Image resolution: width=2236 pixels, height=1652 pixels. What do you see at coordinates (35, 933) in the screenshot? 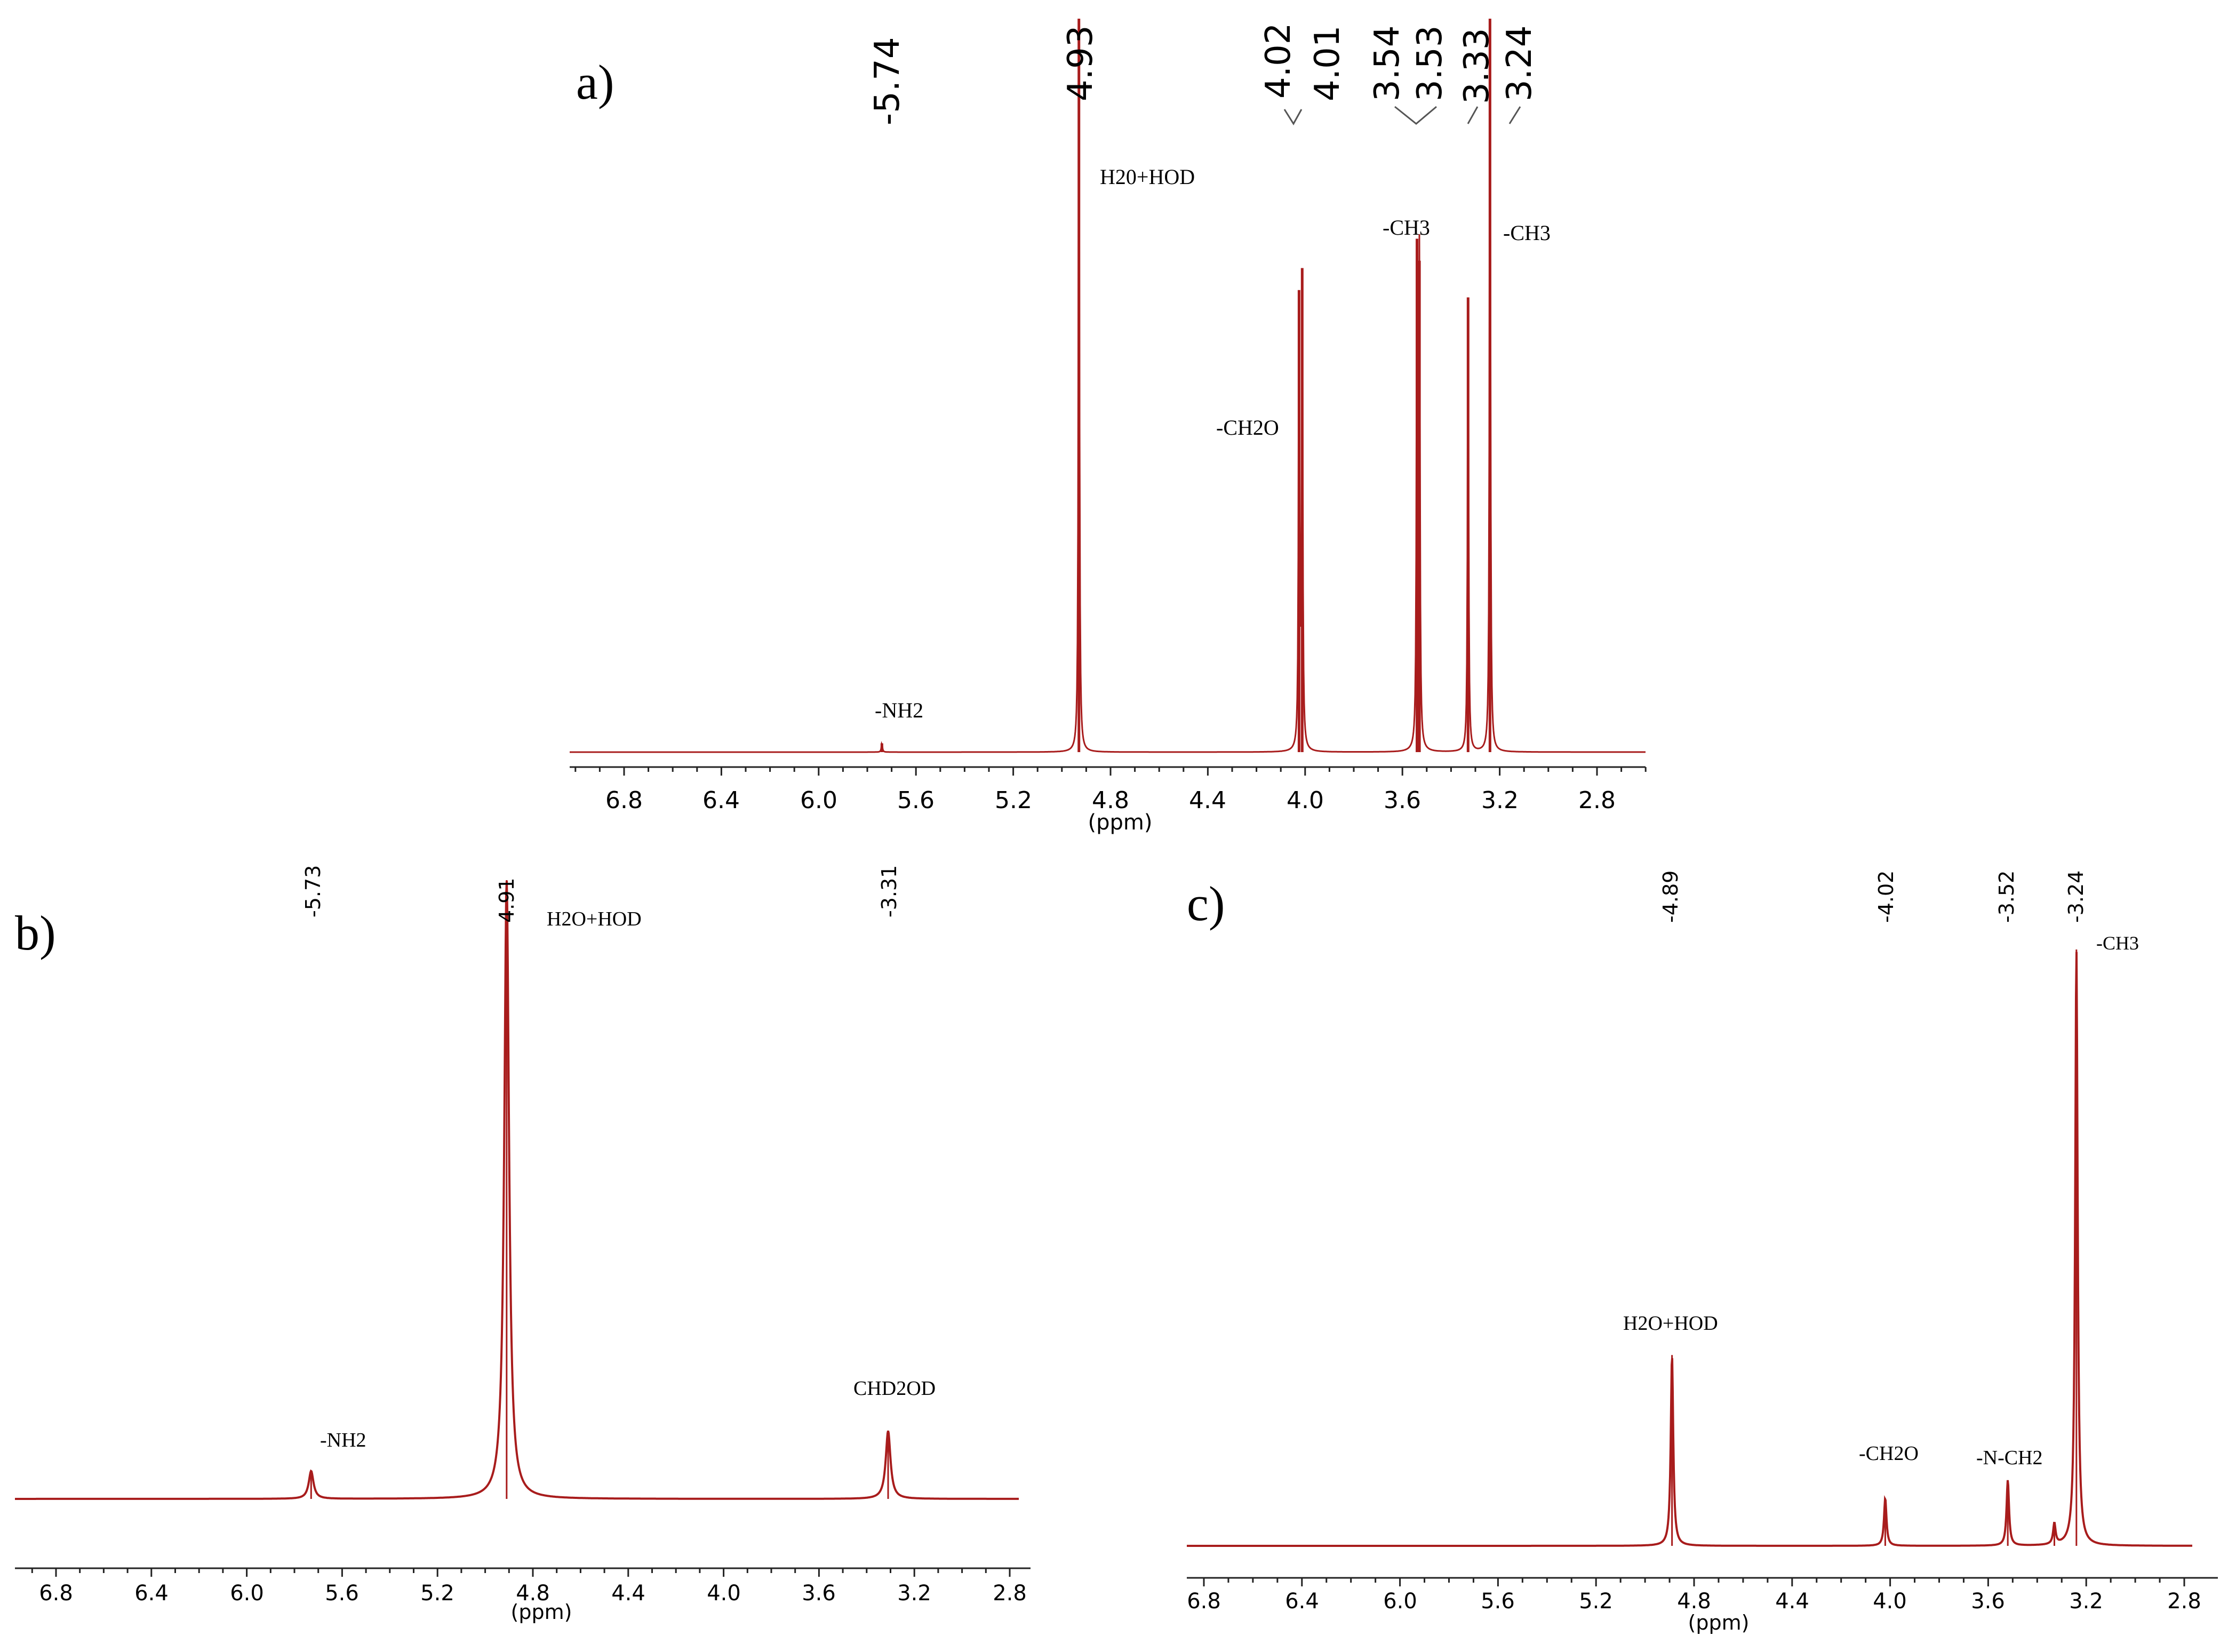
I see `panel-b-label: b)` at bounding box center [35, 933].